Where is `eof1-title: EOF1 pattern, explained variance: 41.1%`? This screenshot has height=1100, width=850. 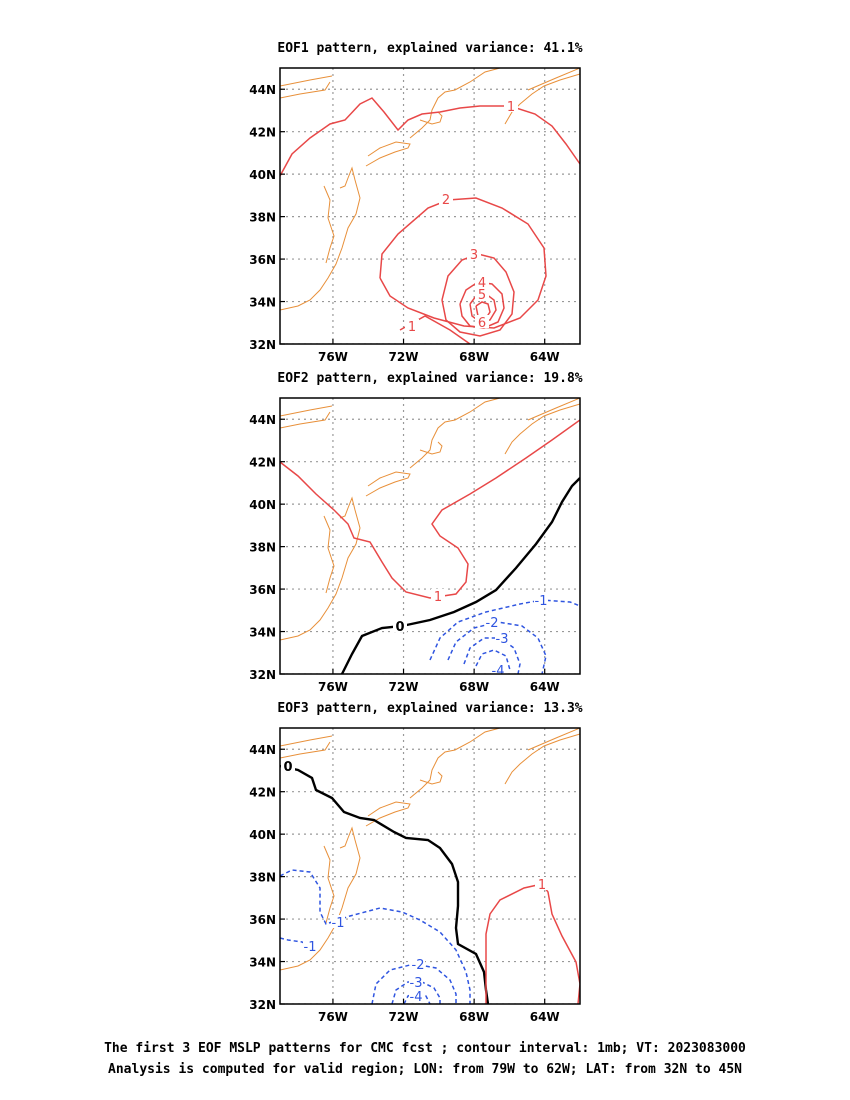
eof1-title: EOF1 pattern, explained variance: 41.1% is located at coordinates (429, 48).